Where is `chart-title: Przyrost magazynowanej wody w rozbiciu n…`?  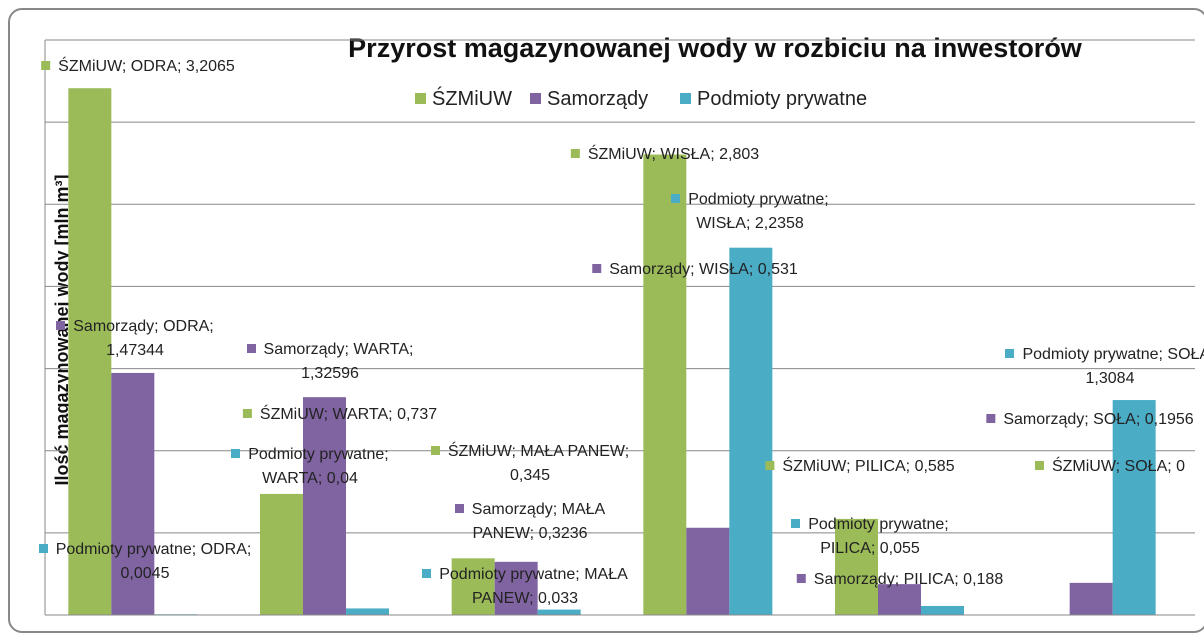
chart-title: Przyrost magazynowanej wody w rozbiciu n… is located at coordinates (715, 48).